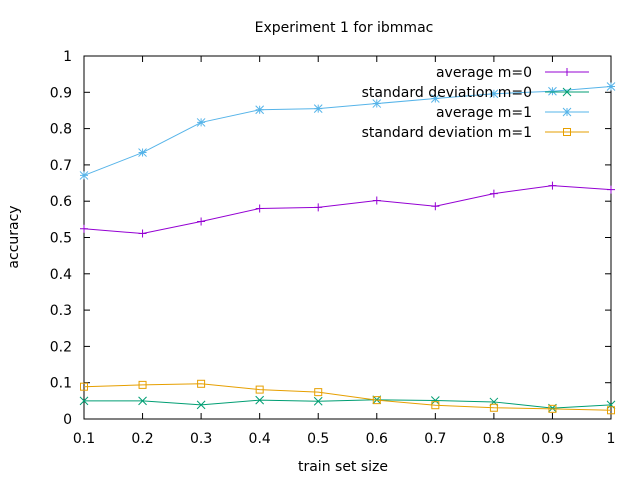 The image size is (640, 480). What do you see at coordinates (377, 439) in the screenshot?
I see `x-tick-label: 0.6` at bounding box center [377, 439].